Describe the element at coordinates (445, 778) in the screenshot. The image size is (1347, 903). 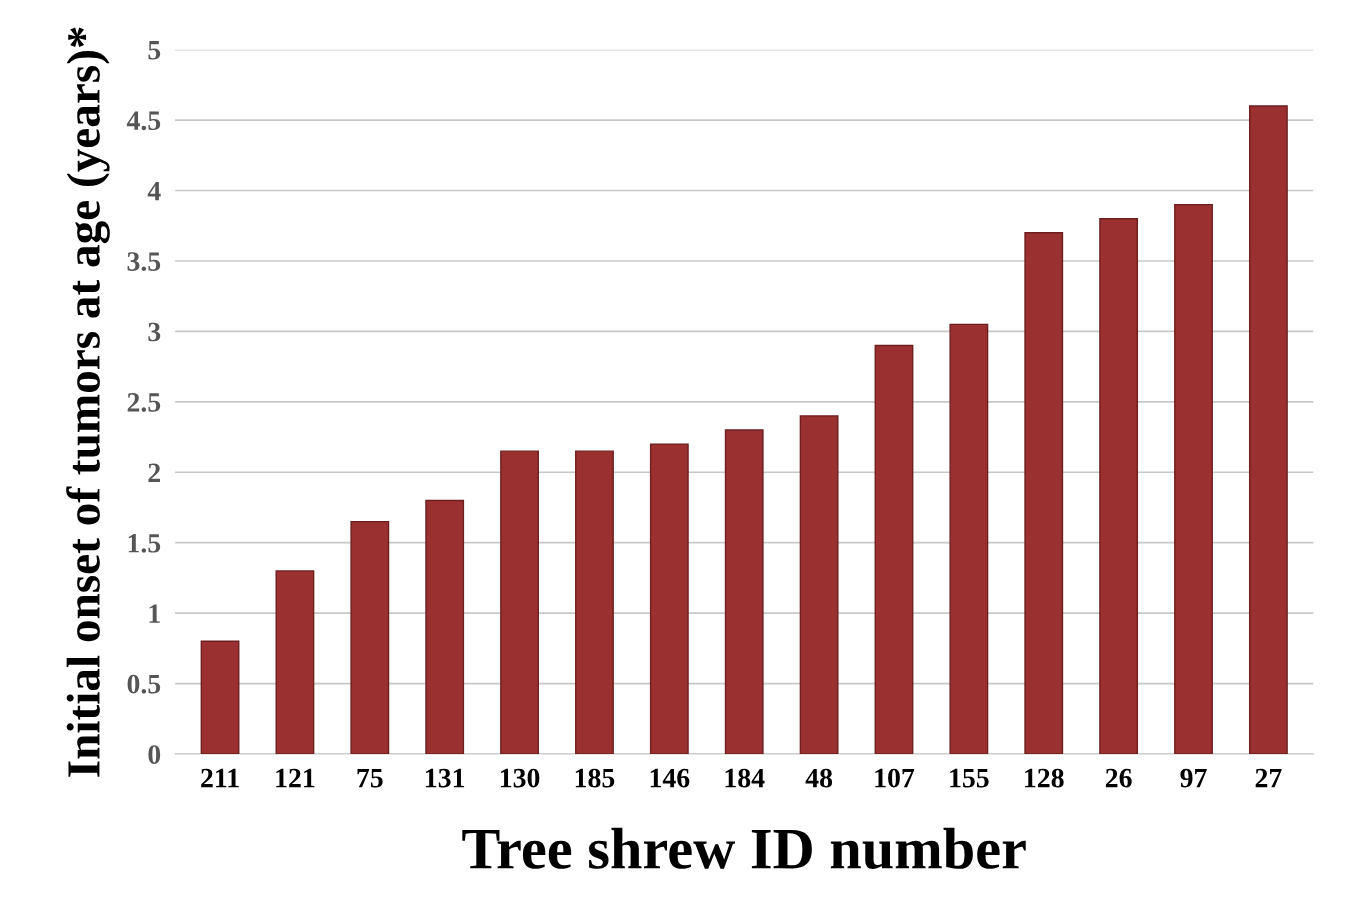
I see `x-tick-label: 131` at that location.